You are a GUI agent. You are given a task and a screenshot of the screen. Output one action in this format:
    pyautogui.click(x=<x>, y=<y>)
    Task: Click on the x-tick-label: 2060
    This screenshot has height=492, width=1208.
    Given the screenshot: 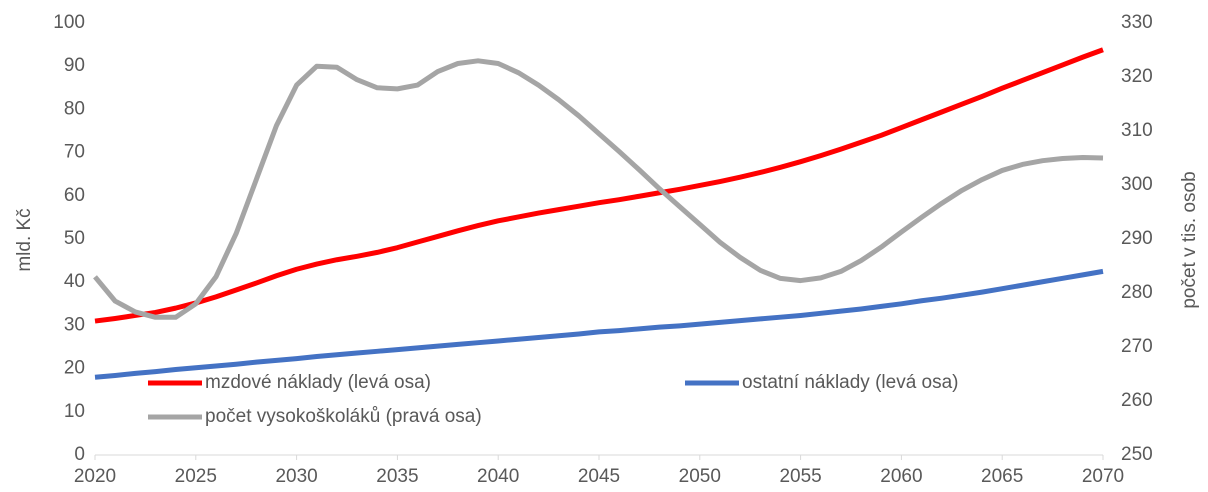 What is the action you would take?
    pyautogui.click(x=901, y=476)
    